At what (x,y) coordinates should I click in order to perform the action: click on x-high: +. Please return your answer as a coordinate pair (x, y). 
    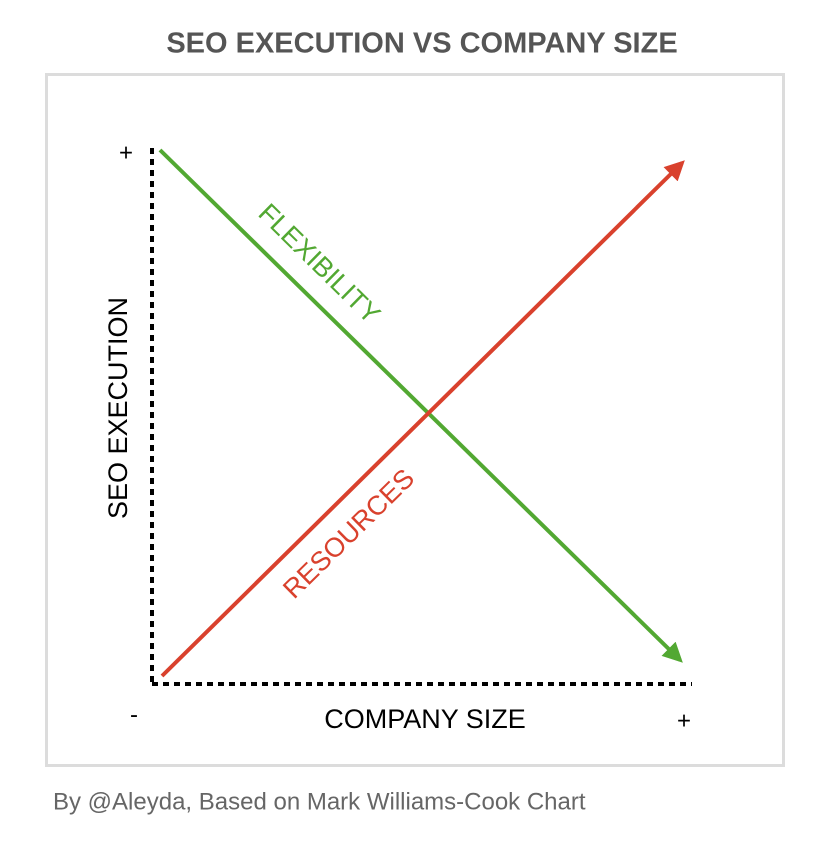
    Looking at the image, I should click on (684, 720).